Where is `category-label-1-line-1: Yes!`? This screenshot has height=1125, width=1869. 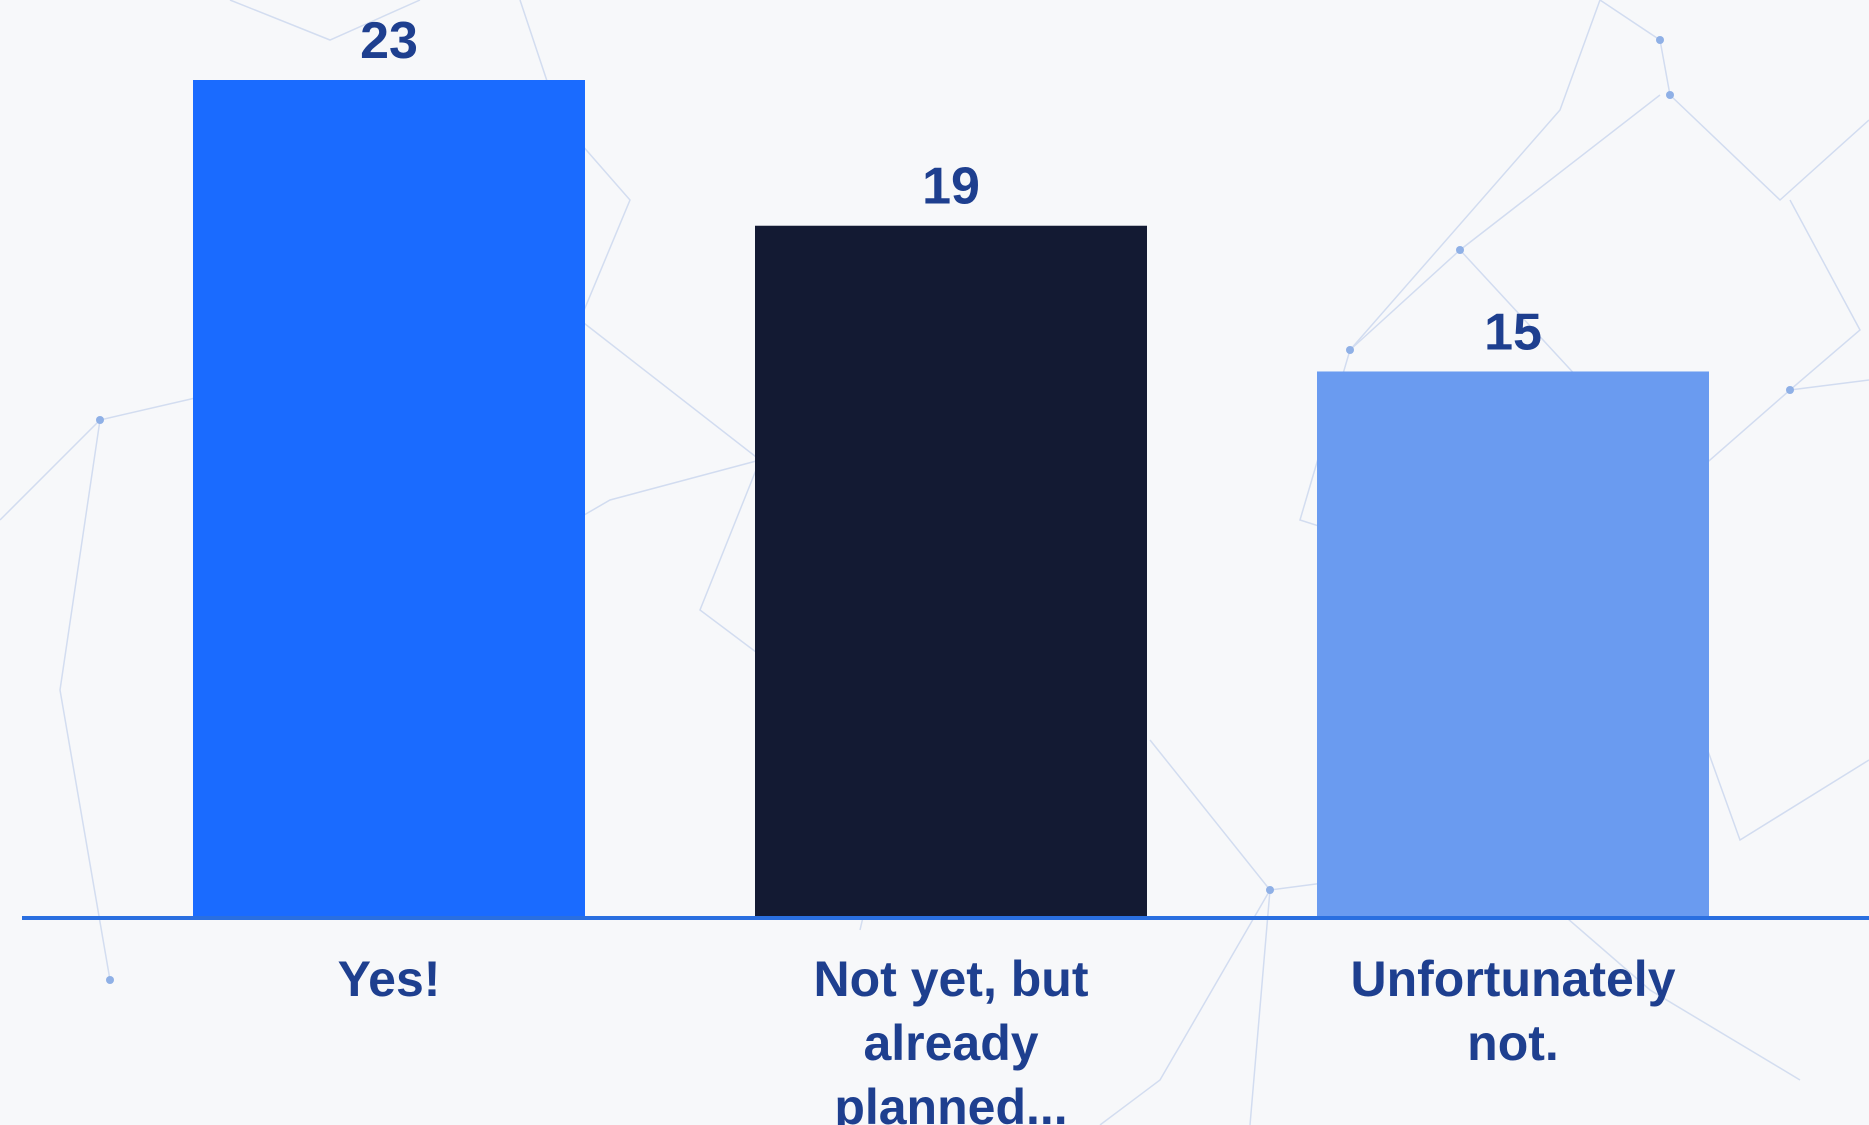 category-label-1-line-1: Yes! is located at coordinates (389, 979).